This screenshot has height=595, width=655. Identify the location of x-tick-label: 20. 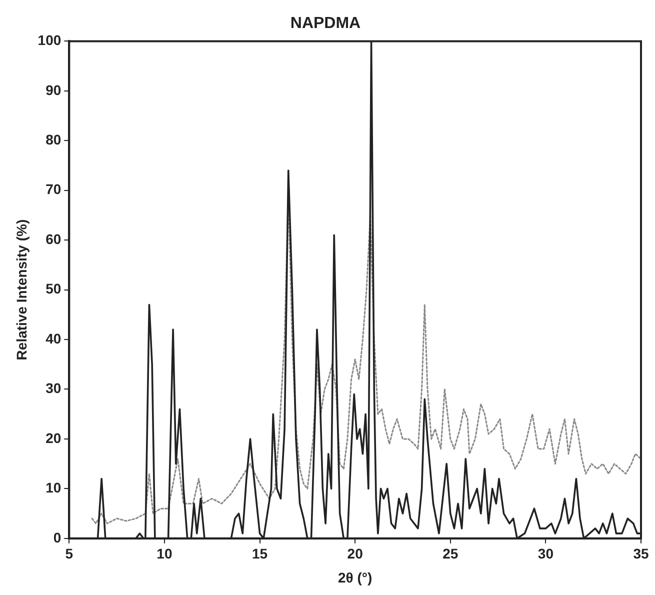
(355, 554).